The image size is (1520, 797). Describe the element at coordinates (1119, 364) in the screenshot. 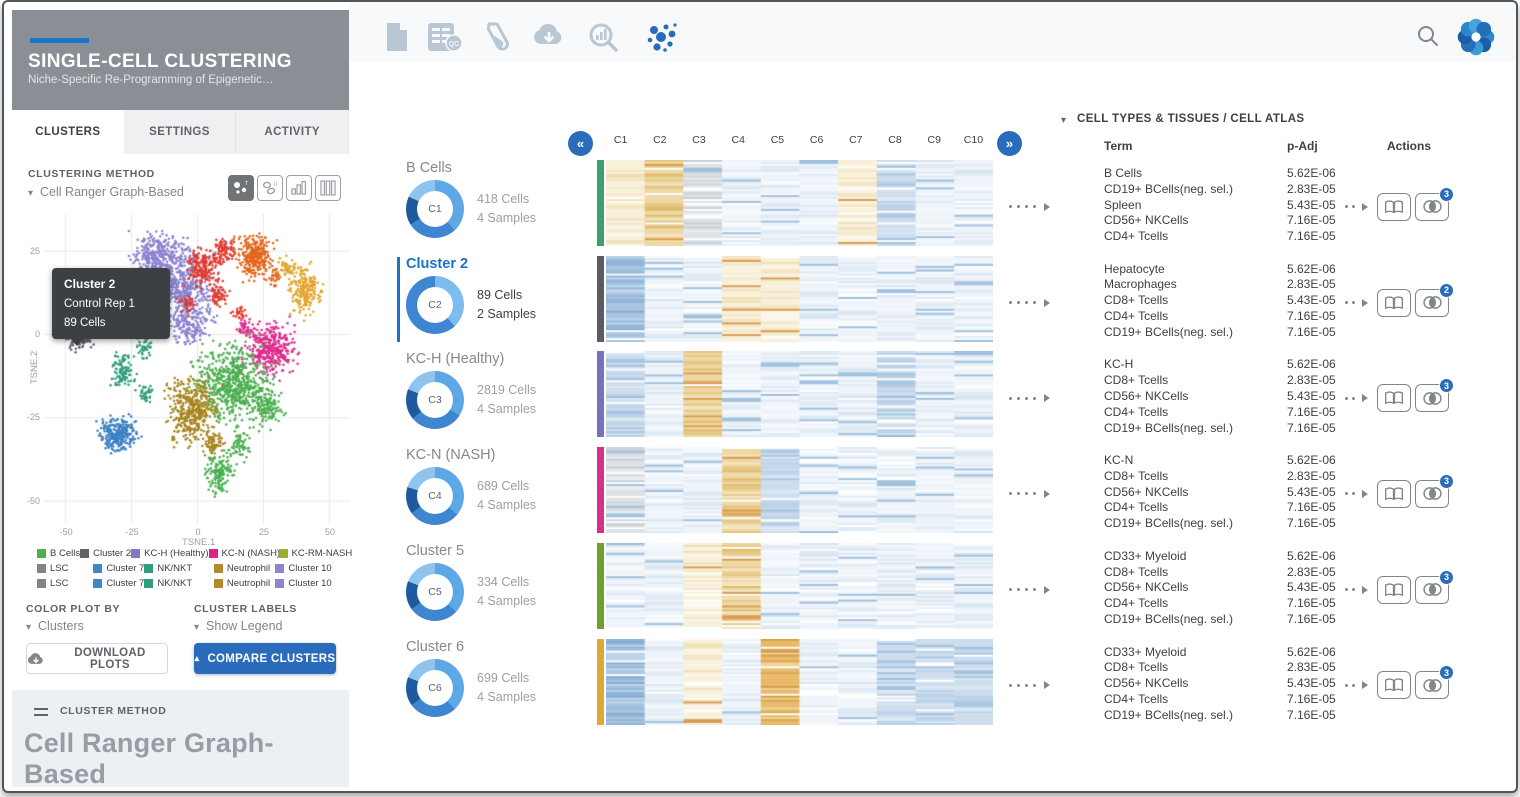

I see `term-name: KC-H` at that location.